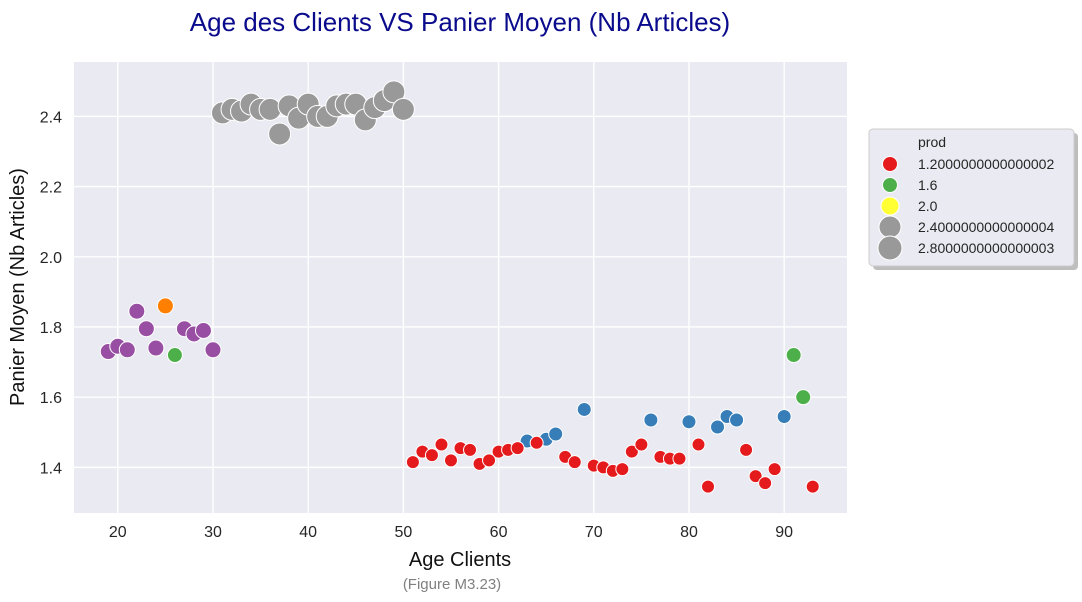 Image resolution: width=1082 pixels, height=602 pixels. I want to click on y-axis-label: Panier Moyen (Nb Articles), so click(18, 287).